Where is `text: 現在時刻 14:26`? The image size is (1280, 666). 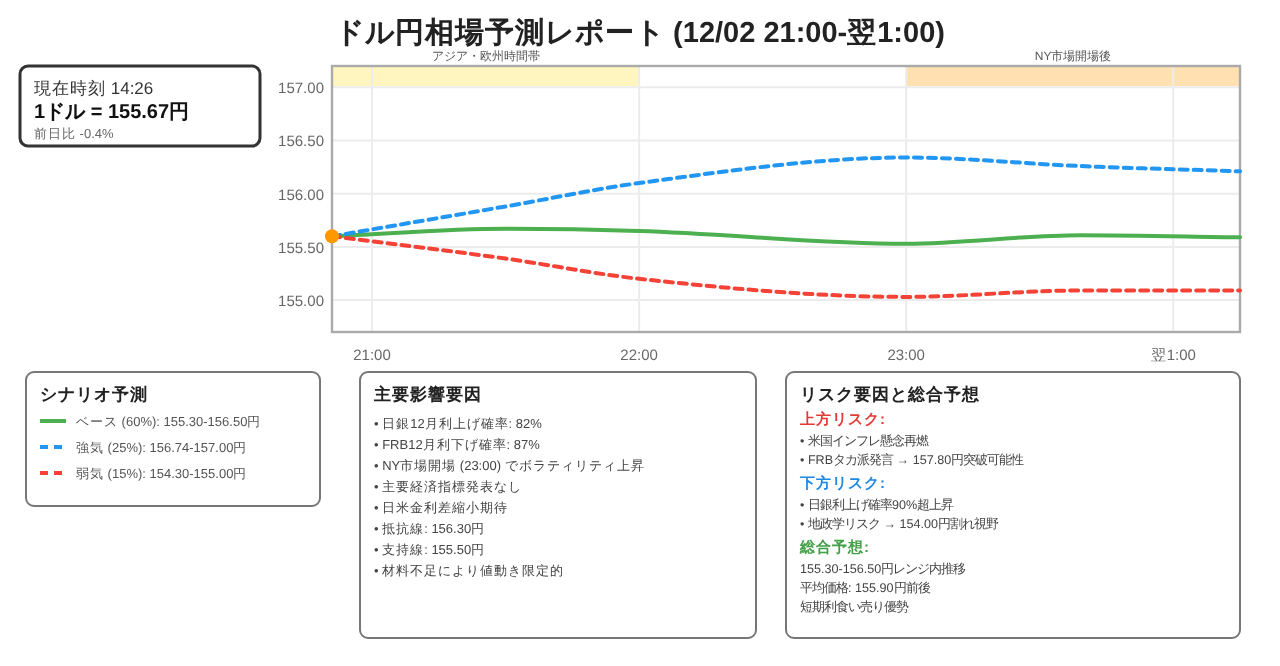
text: 現在時刻 14:26 is located at coordinates (94, 88).